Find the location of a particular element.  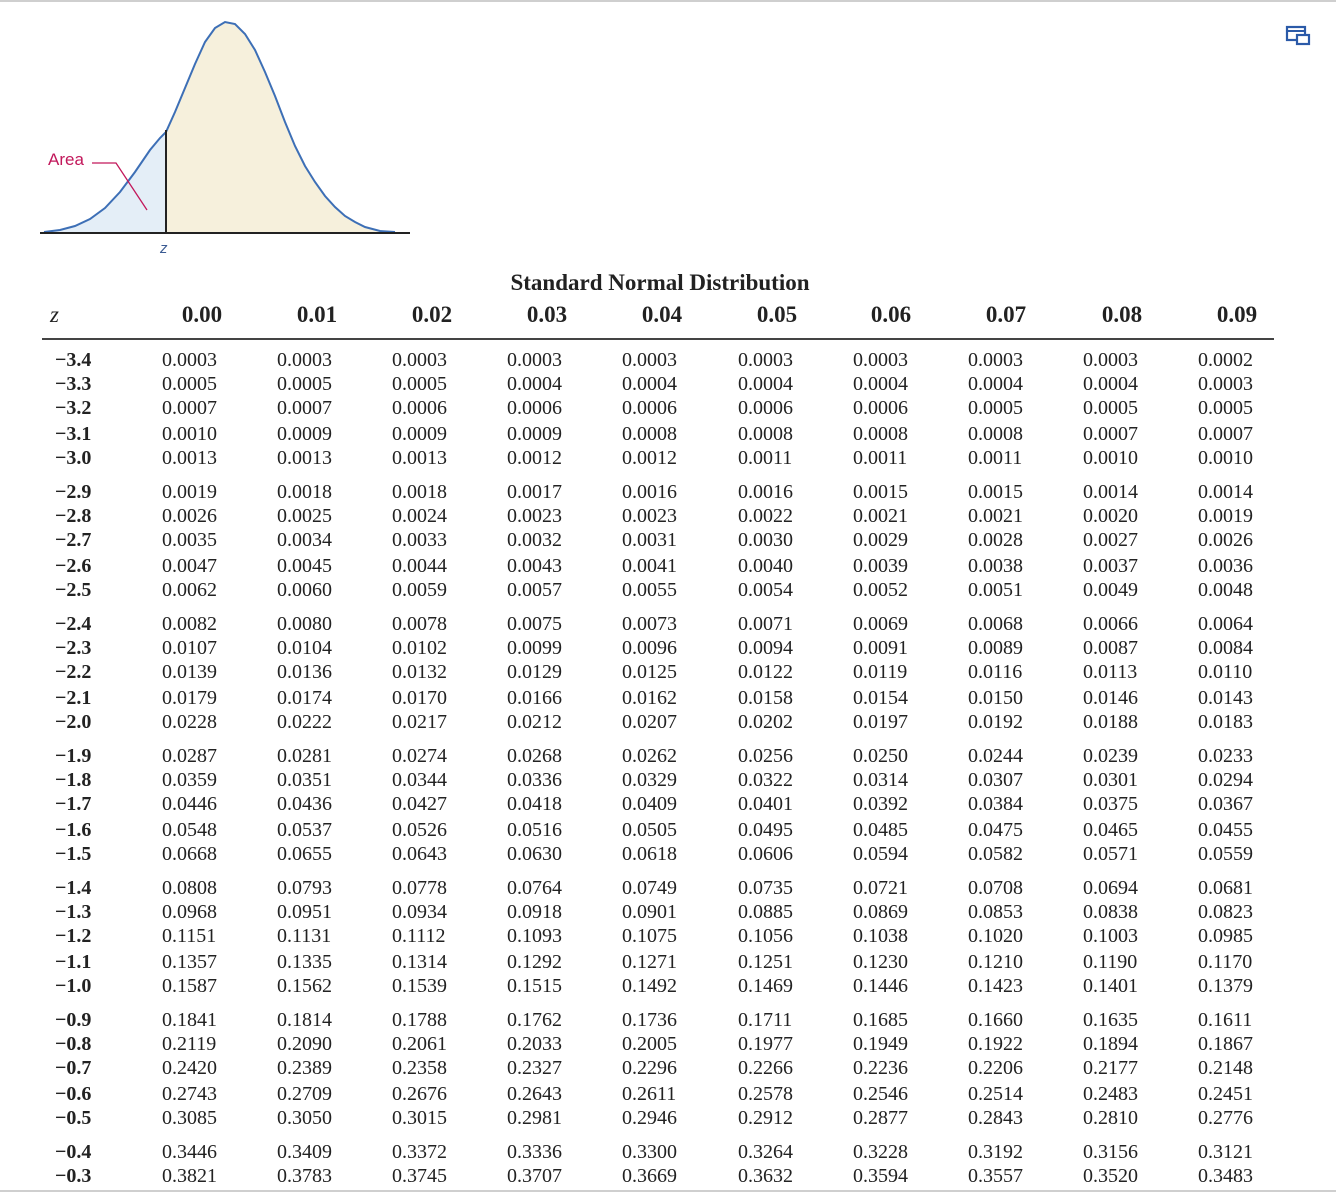

table-cell: 0.0107 is located at coordinates (189, 648).